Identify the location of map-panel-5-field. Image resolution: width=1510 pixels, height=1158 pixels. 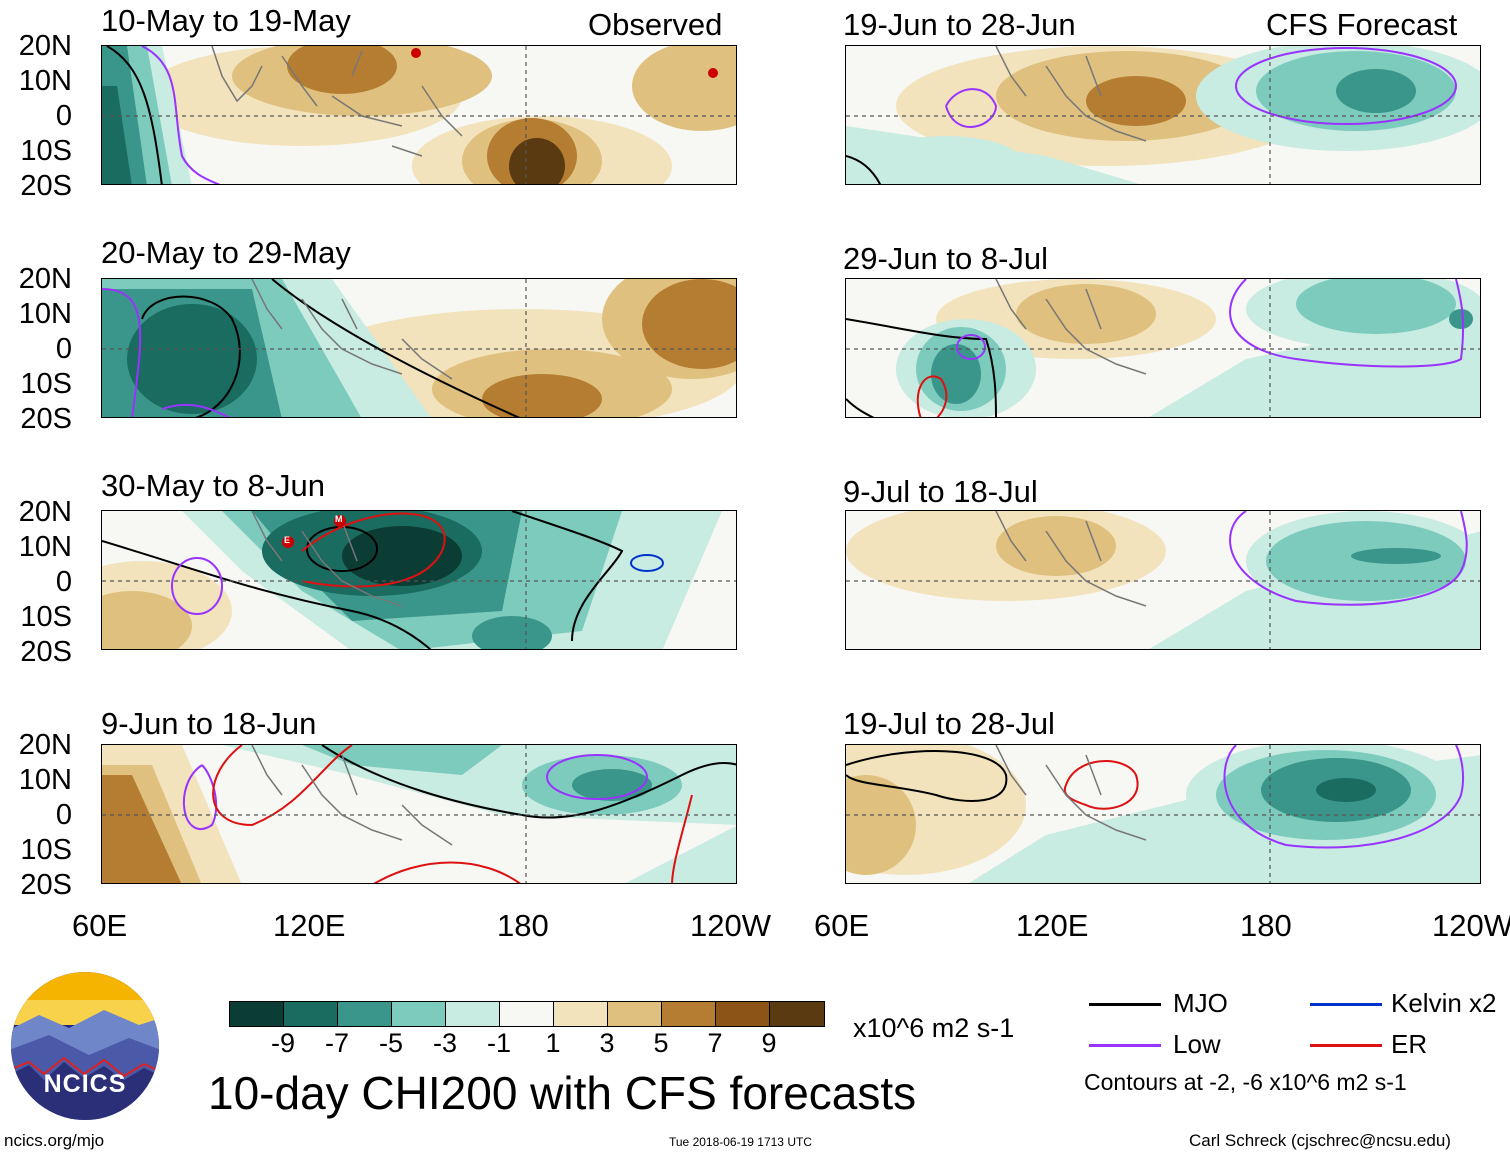
(1163, 115).